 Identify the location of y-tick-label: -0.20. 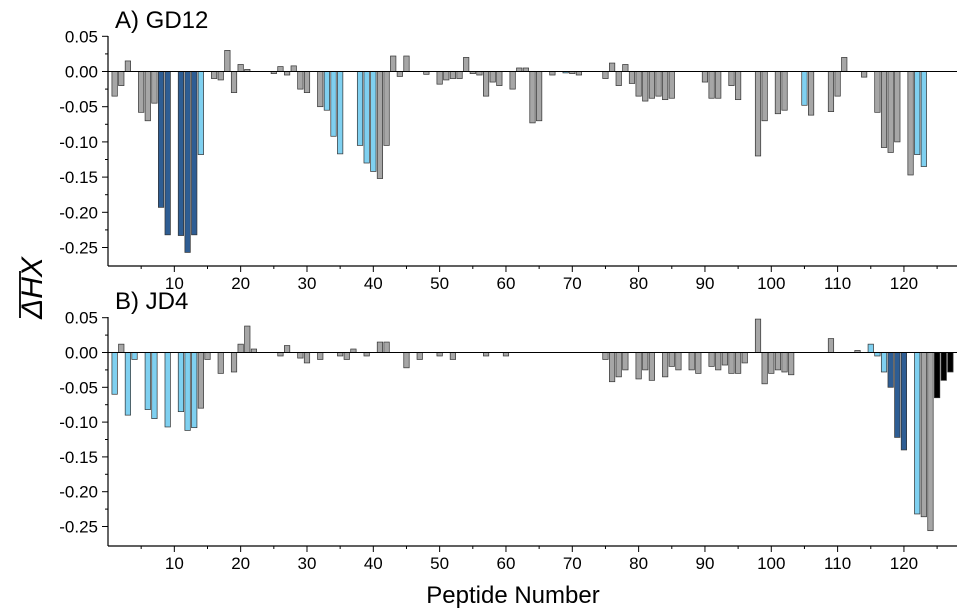
(78, 492).